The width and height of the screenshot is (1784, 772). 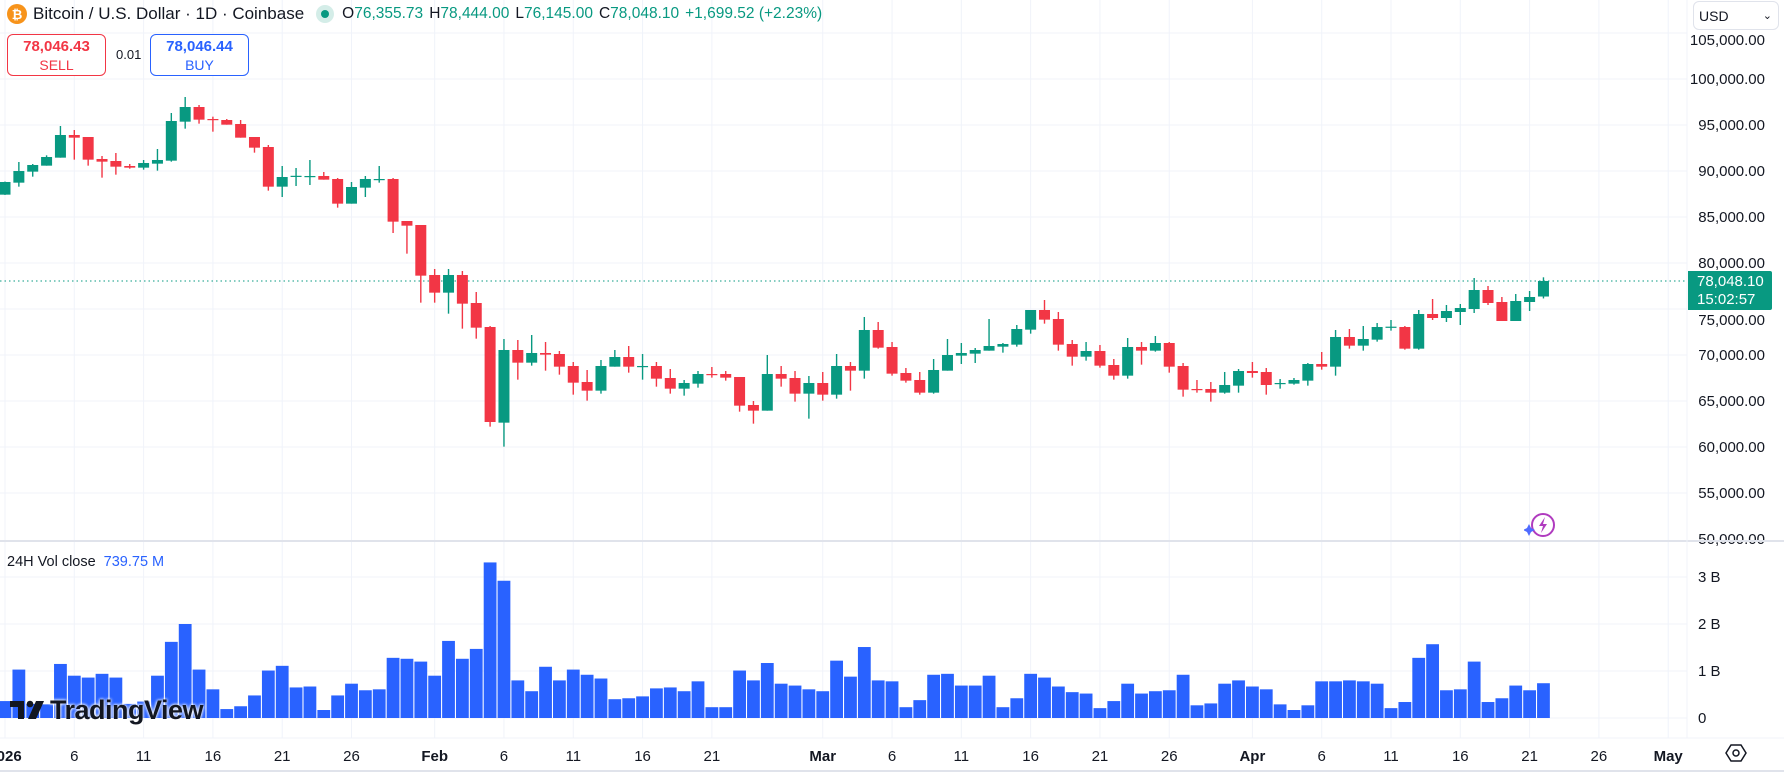 What do you see at coordinates (1731, 217) in the screenshot?
I see `price-tick-label: 85,000.00` at bounding box center [1731, 217].